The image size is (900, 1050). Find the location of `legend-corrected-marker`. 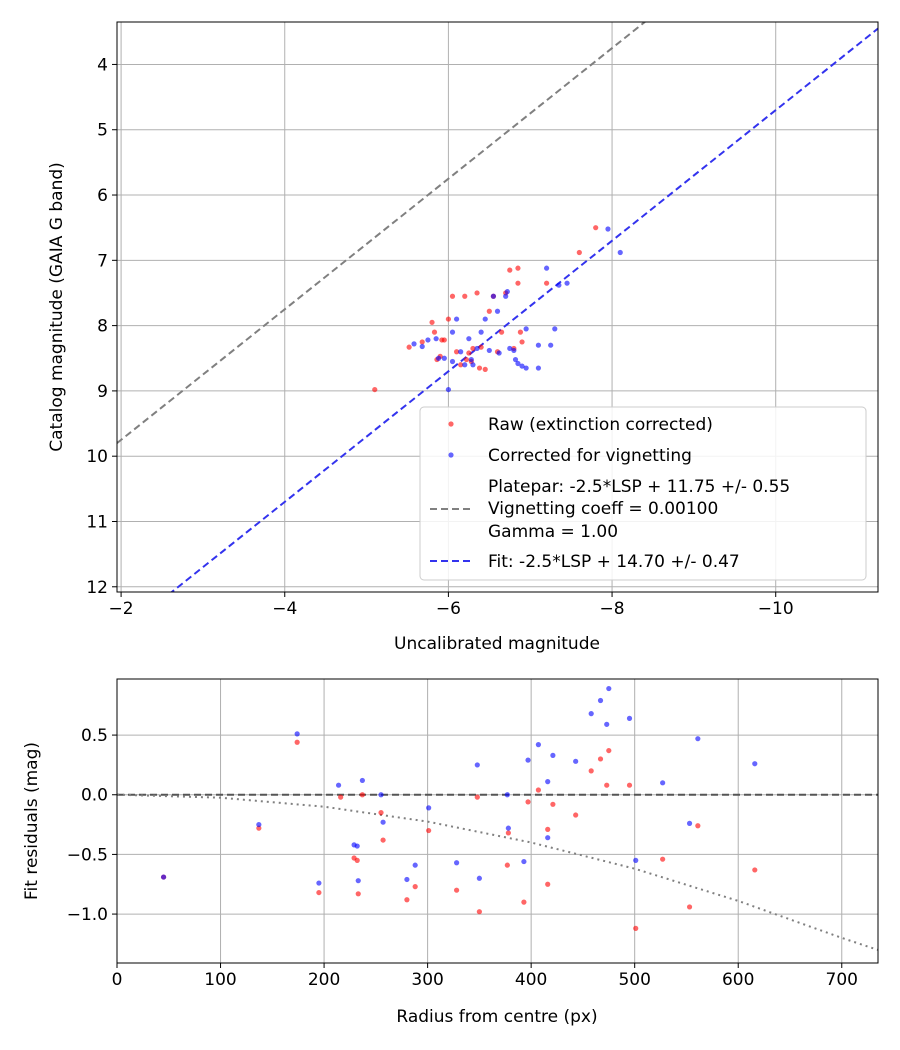

legend-corrected-marker is located at coordinates (451, 455).